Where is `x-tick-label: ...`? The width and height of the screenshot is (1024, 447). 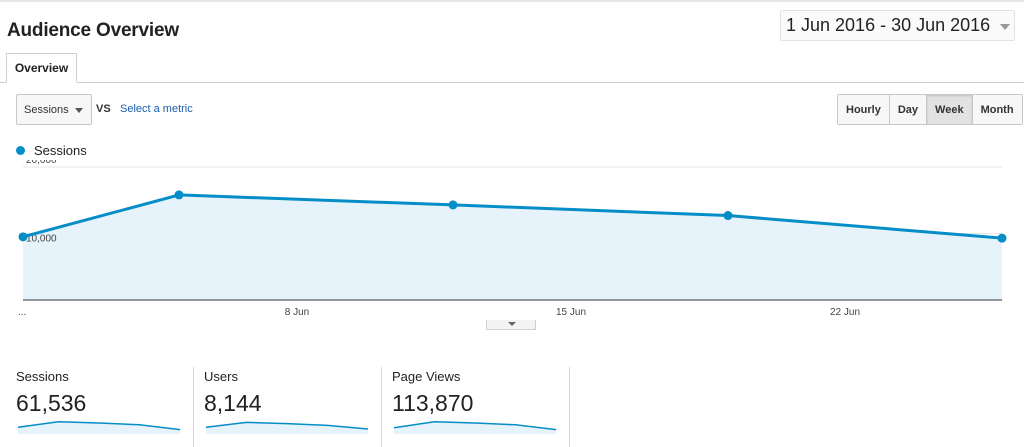
x-tick-label: ... is located at coordinates (22, 312).